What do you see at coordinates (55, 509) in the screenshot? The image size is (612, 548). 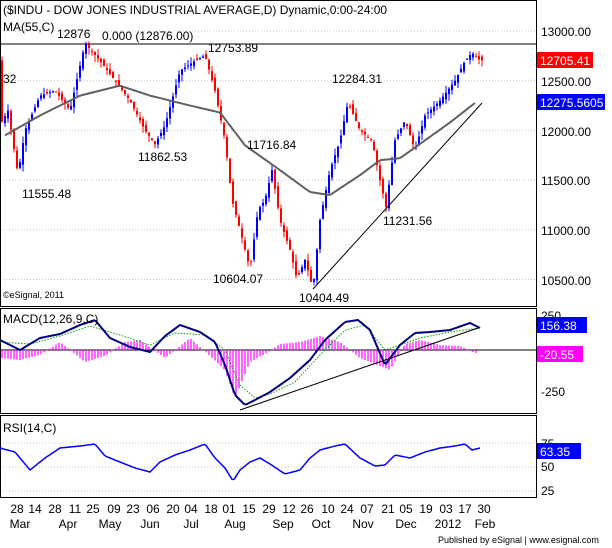 I see `x-day-label: 28` at bounding box center [55, 509].